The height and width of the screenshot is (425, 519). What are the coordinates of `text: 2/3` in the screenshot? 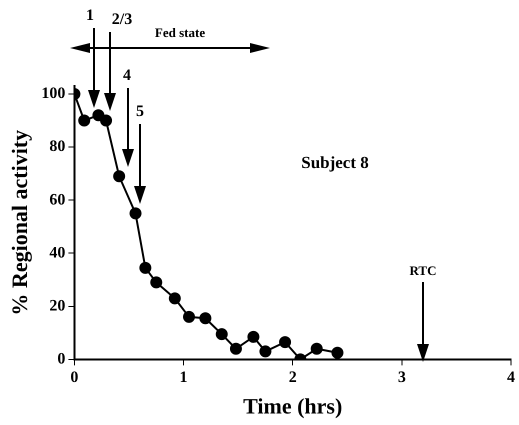 It's located at (122, 19).